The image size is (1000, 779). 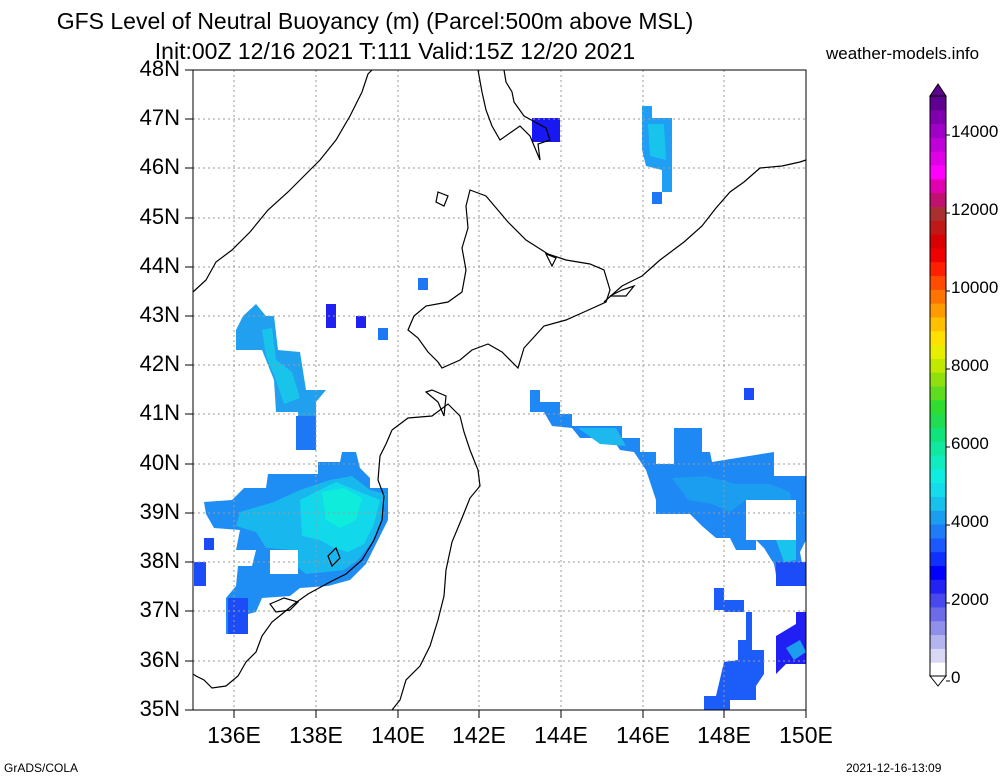 What do you see at coordinates (479, 735) in the screenshot?
I see `lon-label: 142E` at bounding box center [479, 735].